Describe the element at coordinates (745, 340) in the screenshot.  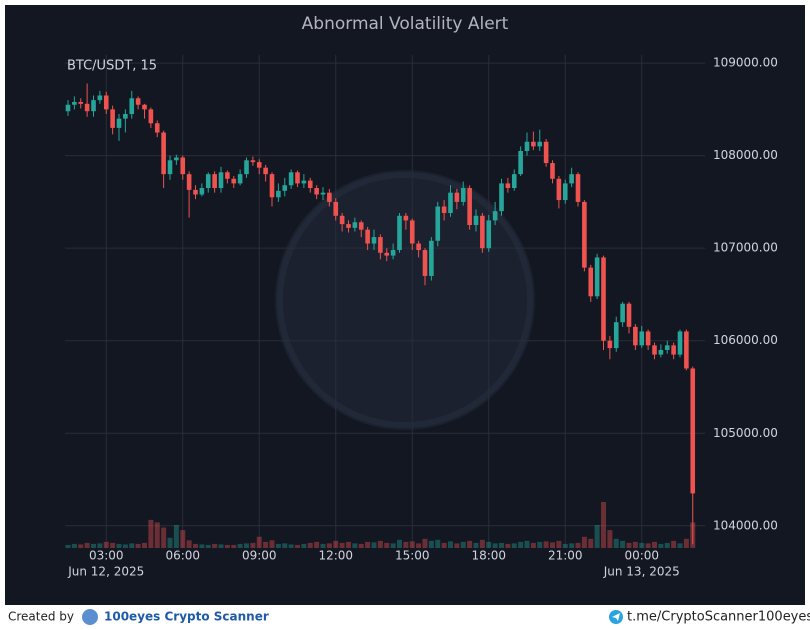
I see `y-tick-label: 106000.00` at that location.